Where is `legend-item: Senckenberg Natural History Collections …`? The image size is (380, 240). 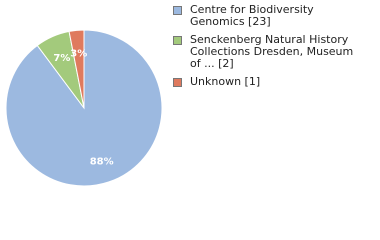
legend-item: Senckenberg Natural History Collections … is located at coordinates (268, 52).